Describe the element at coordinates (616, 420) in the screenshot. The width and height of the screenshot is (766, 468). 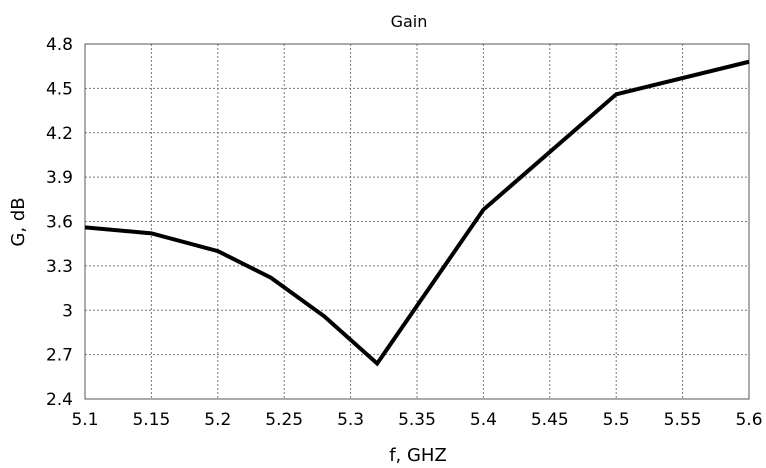
I see `x-tick-label: 5.5` at that location.